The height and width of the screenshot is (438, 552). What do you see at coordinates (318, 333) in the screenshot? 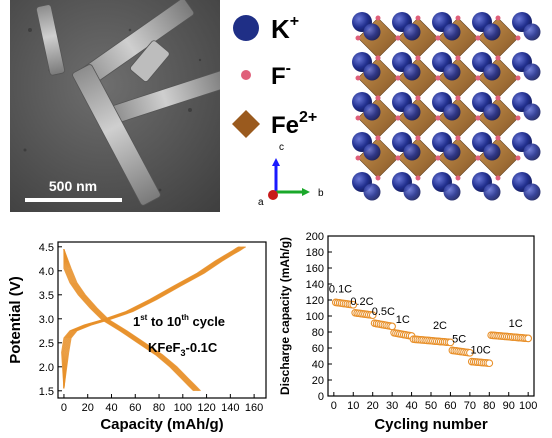
I see `y-tick-label: 80` at bounding box center [318, 333].